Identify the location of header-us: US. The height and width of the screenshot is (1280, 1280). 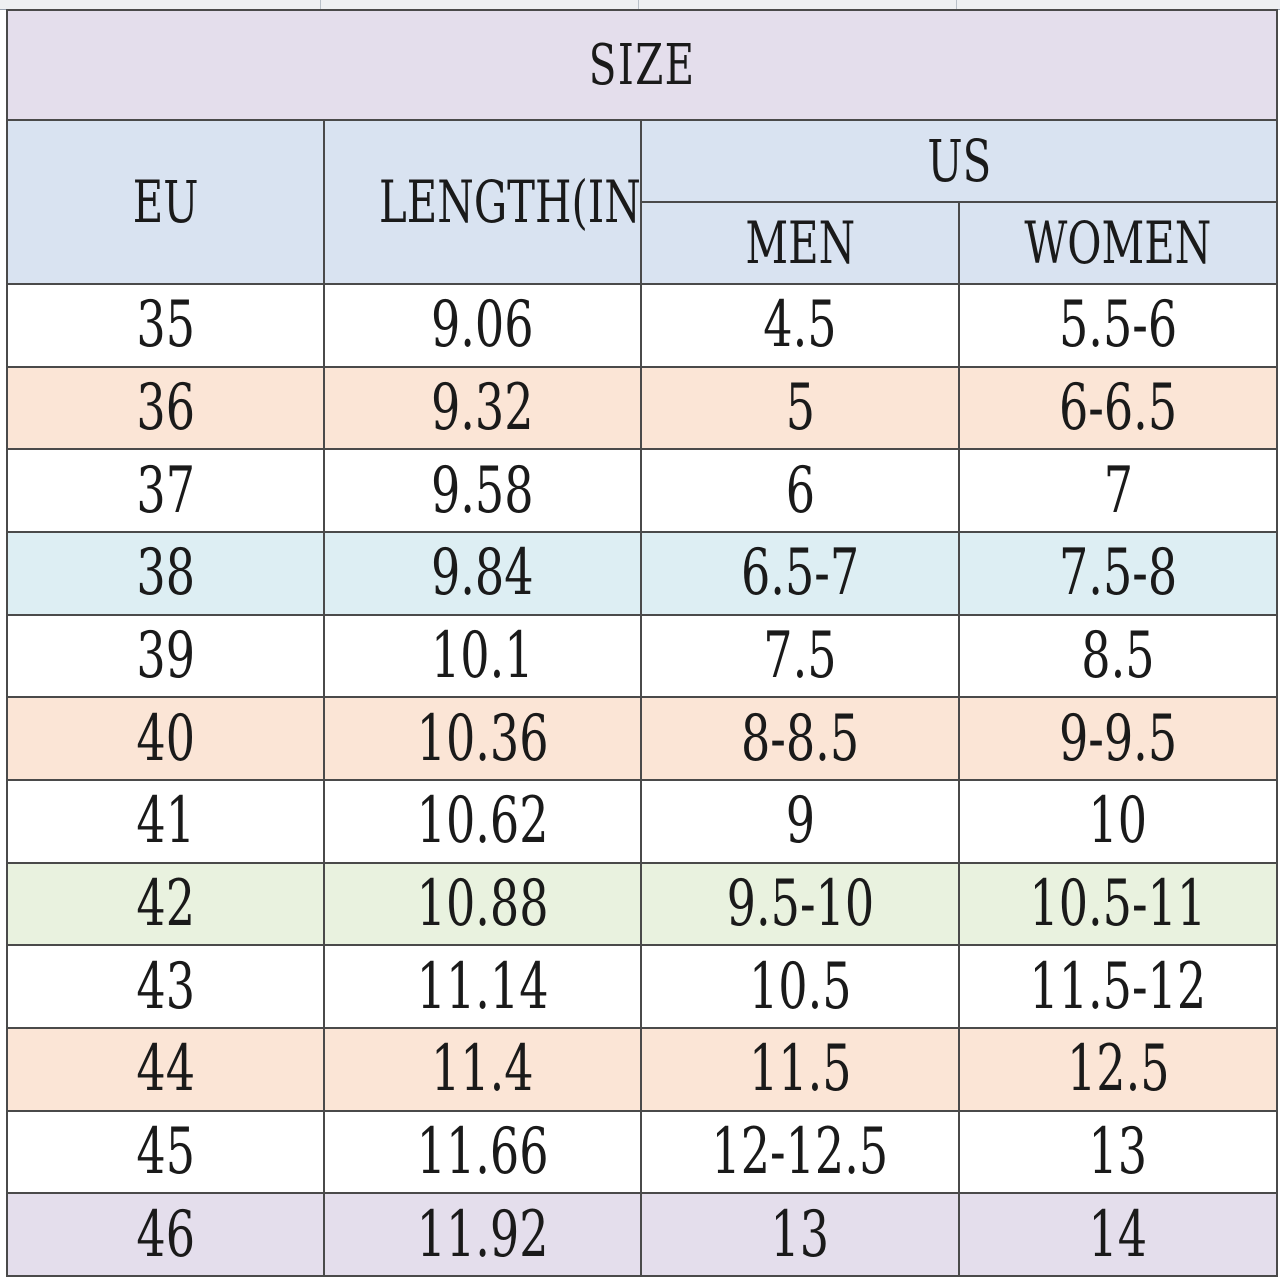
(959, 161).